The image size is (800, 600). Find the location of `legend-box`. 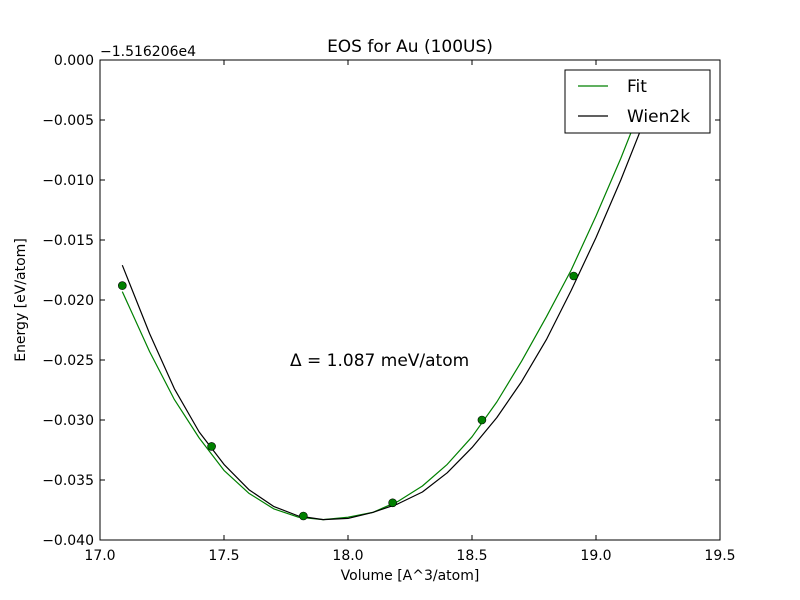

legend-box is located at coordinates (637, 101).